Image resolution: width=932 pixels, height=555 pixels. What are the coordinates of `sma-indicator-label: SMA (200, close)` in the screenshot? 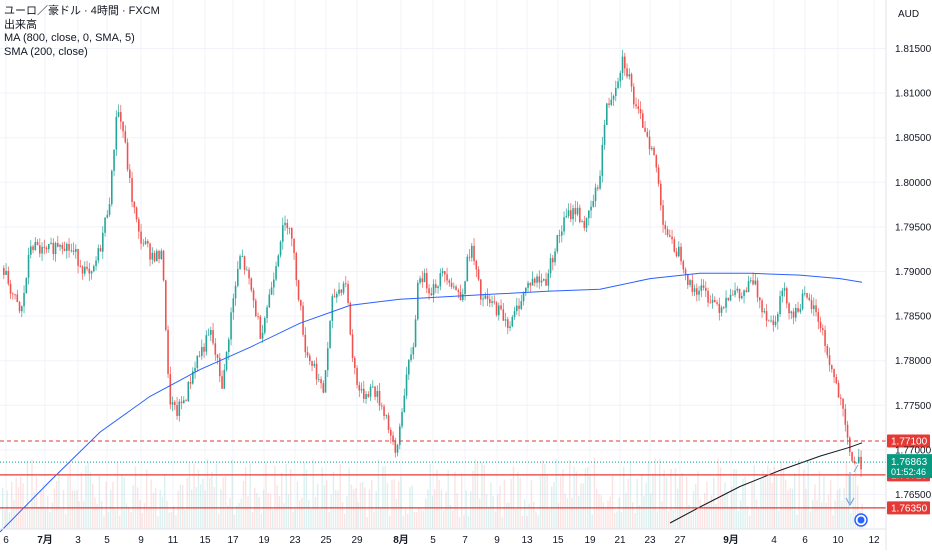 It's located at (46, 51).